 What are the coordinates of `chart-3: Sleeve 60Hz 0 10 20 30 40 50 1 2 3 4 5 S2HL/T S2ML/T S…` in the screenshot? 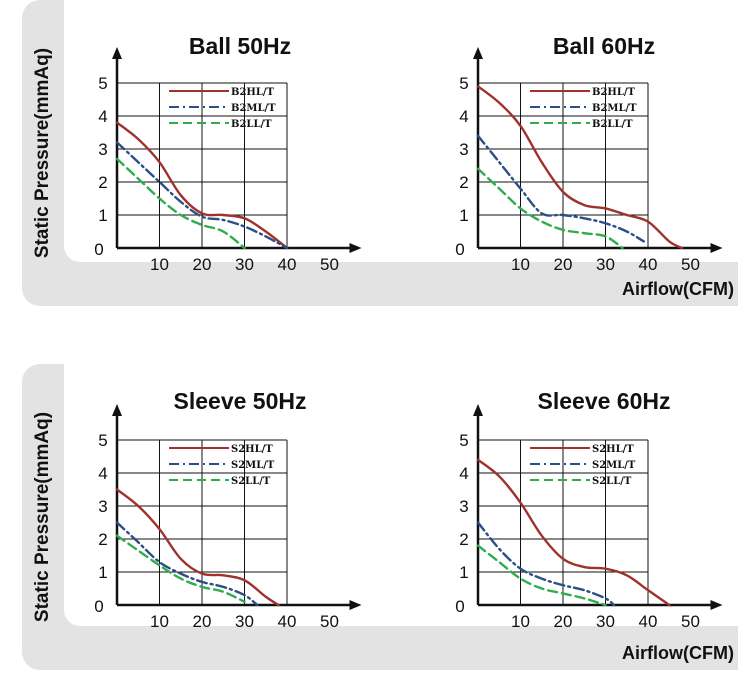 It's located at (589, 509).